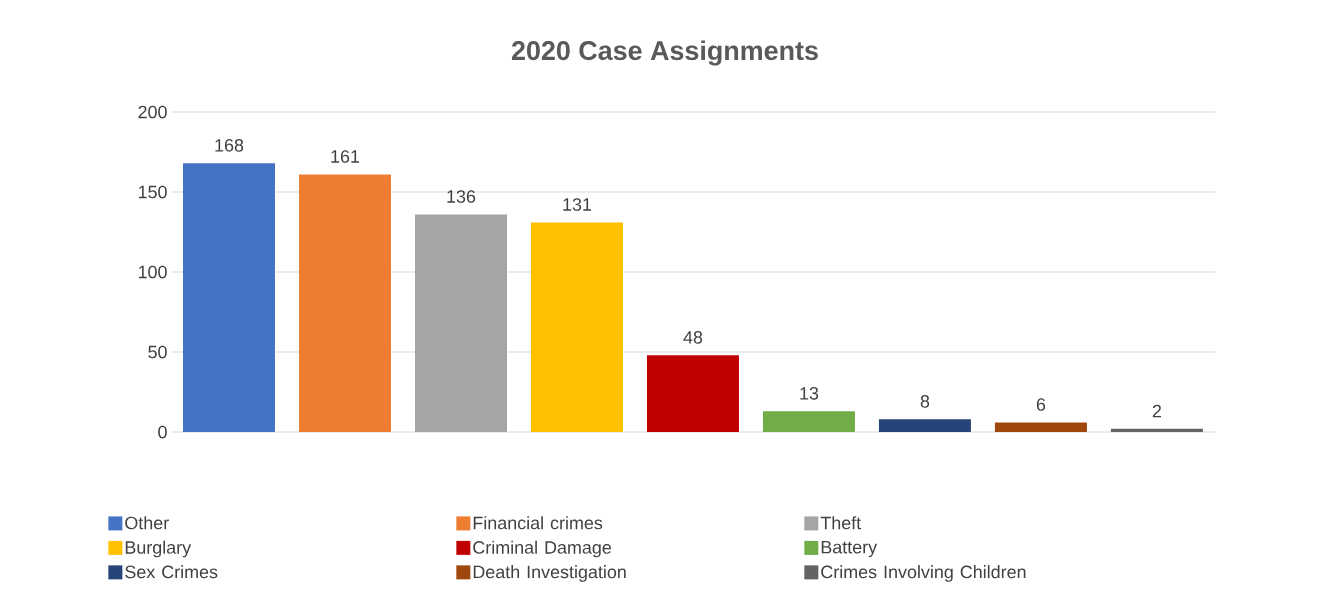 The height and width of the screenshot is (613, 1331). Describe the element at coordinates (147, 523) in the screenshot. I see `legend-label: Other` at that location.